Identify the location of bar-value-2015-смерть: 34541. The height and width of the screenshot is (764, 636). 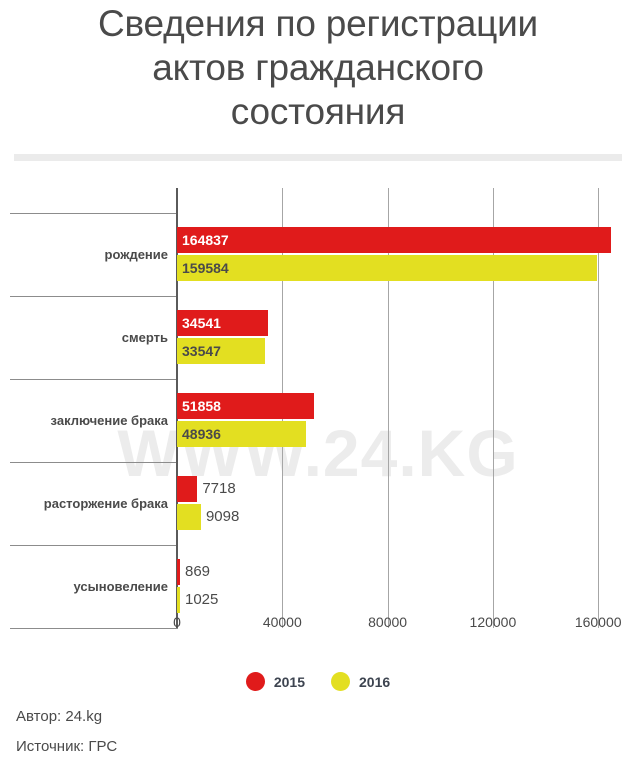
(201, 323).